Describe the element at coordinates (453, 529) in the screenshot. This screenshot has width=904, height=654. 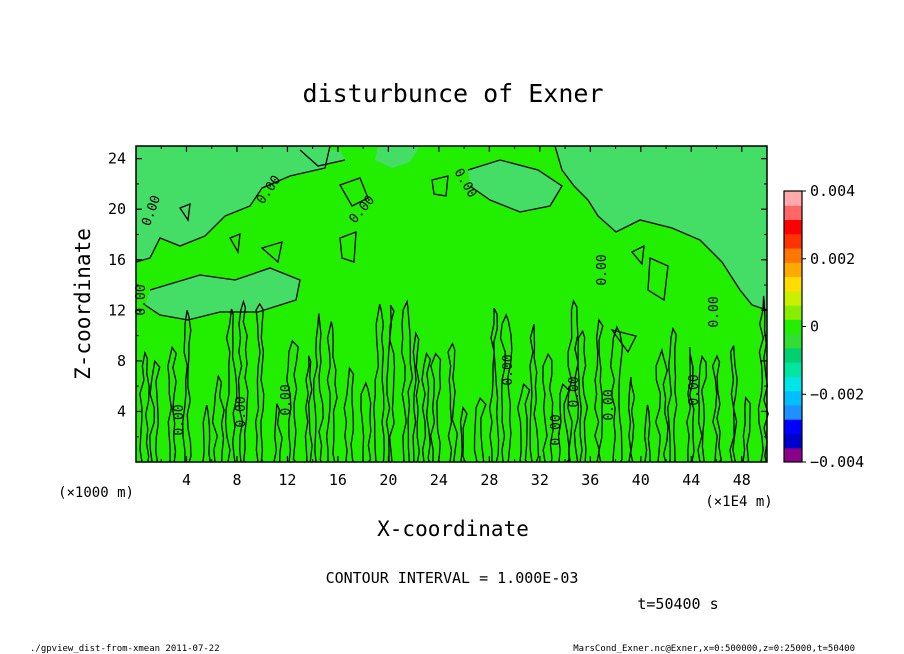
I see `x-axis-label: X-coordinate` at that location.